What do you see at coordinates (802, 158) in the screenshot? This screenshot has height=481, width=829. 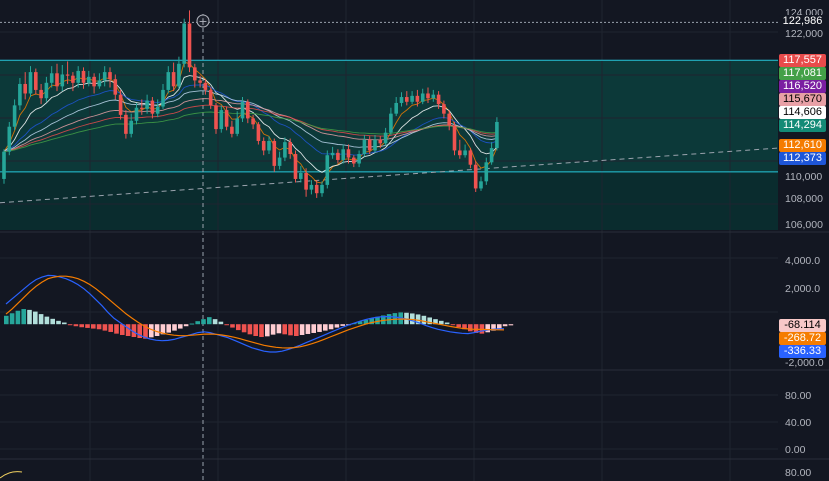 I see `price-tag: 112,373` at bounding box center [802, 158].